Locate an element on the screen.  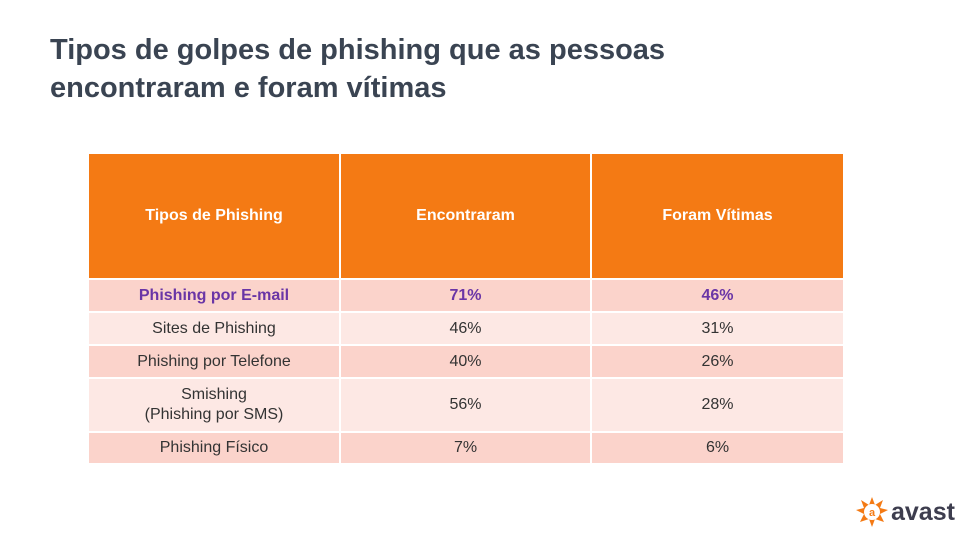
avast-logo-icon: a is located at coordinates (872, 512).